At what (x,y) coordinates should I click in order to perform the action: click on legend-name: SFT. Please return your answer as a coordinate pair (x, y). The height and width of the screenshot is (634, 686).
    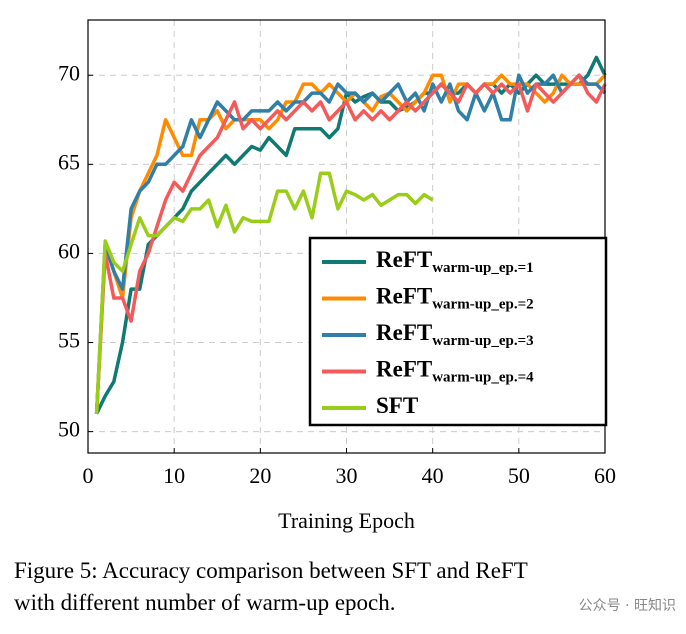
    Looking at the image, I should click on (397, 405).